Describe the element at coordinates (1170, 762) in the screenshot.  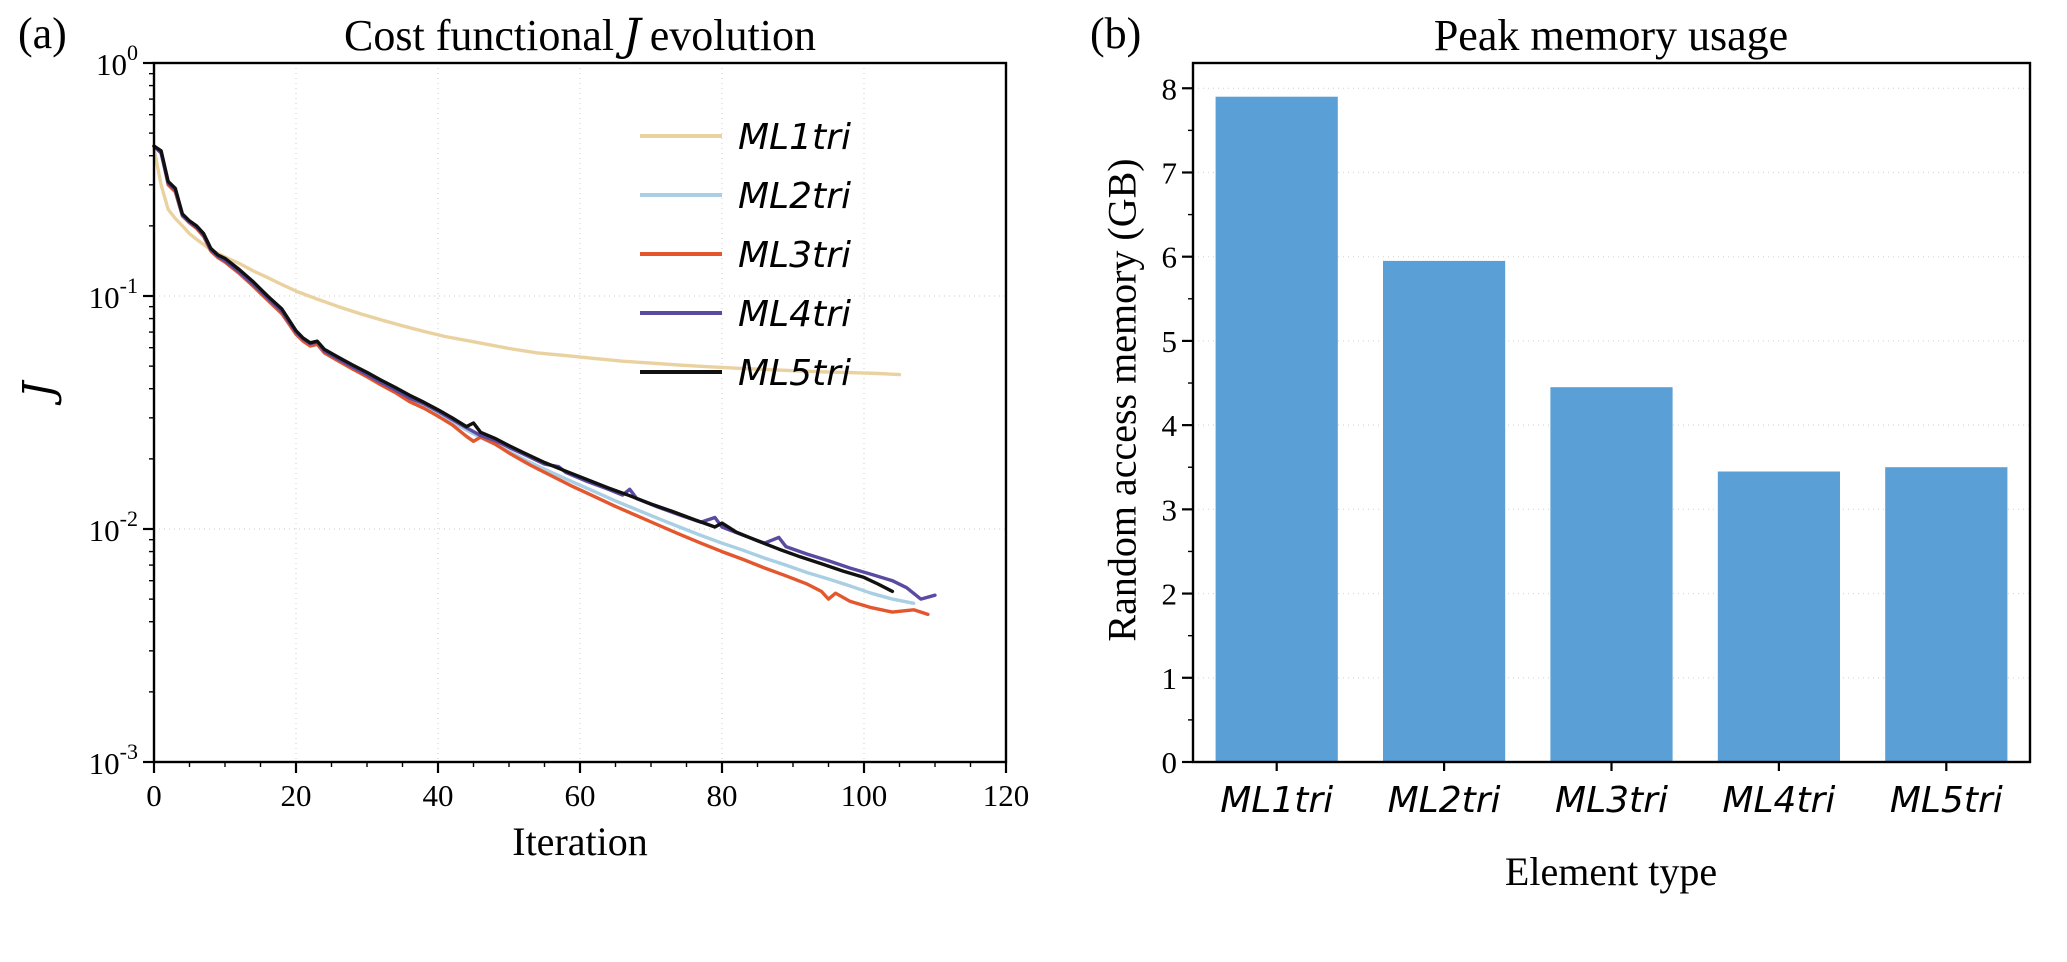
I see `y-tick-label: 0` at that location.